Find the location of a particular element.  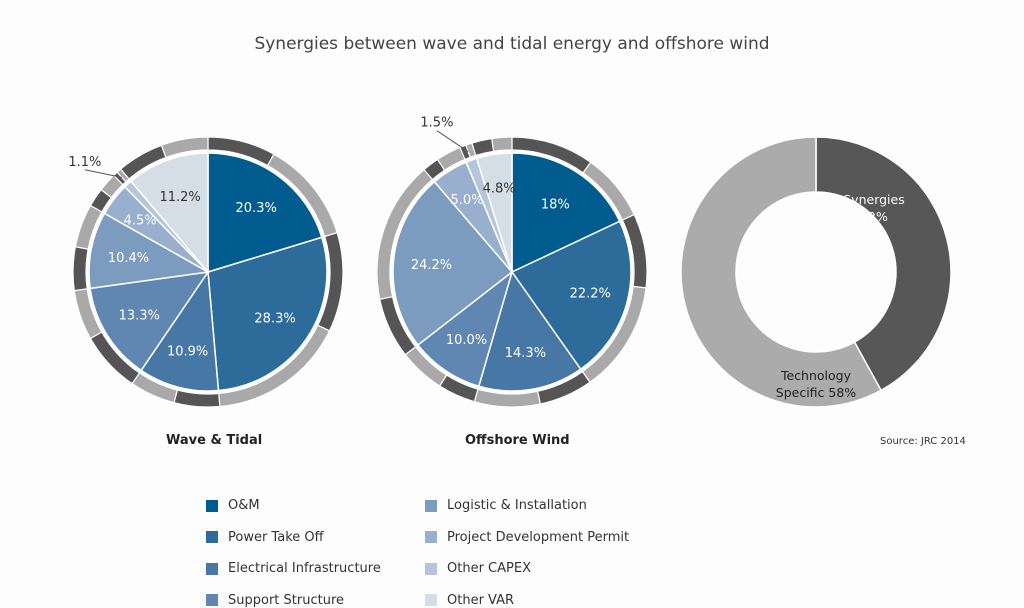

slice-label: 11.2% is located at coordinates (179, 197).